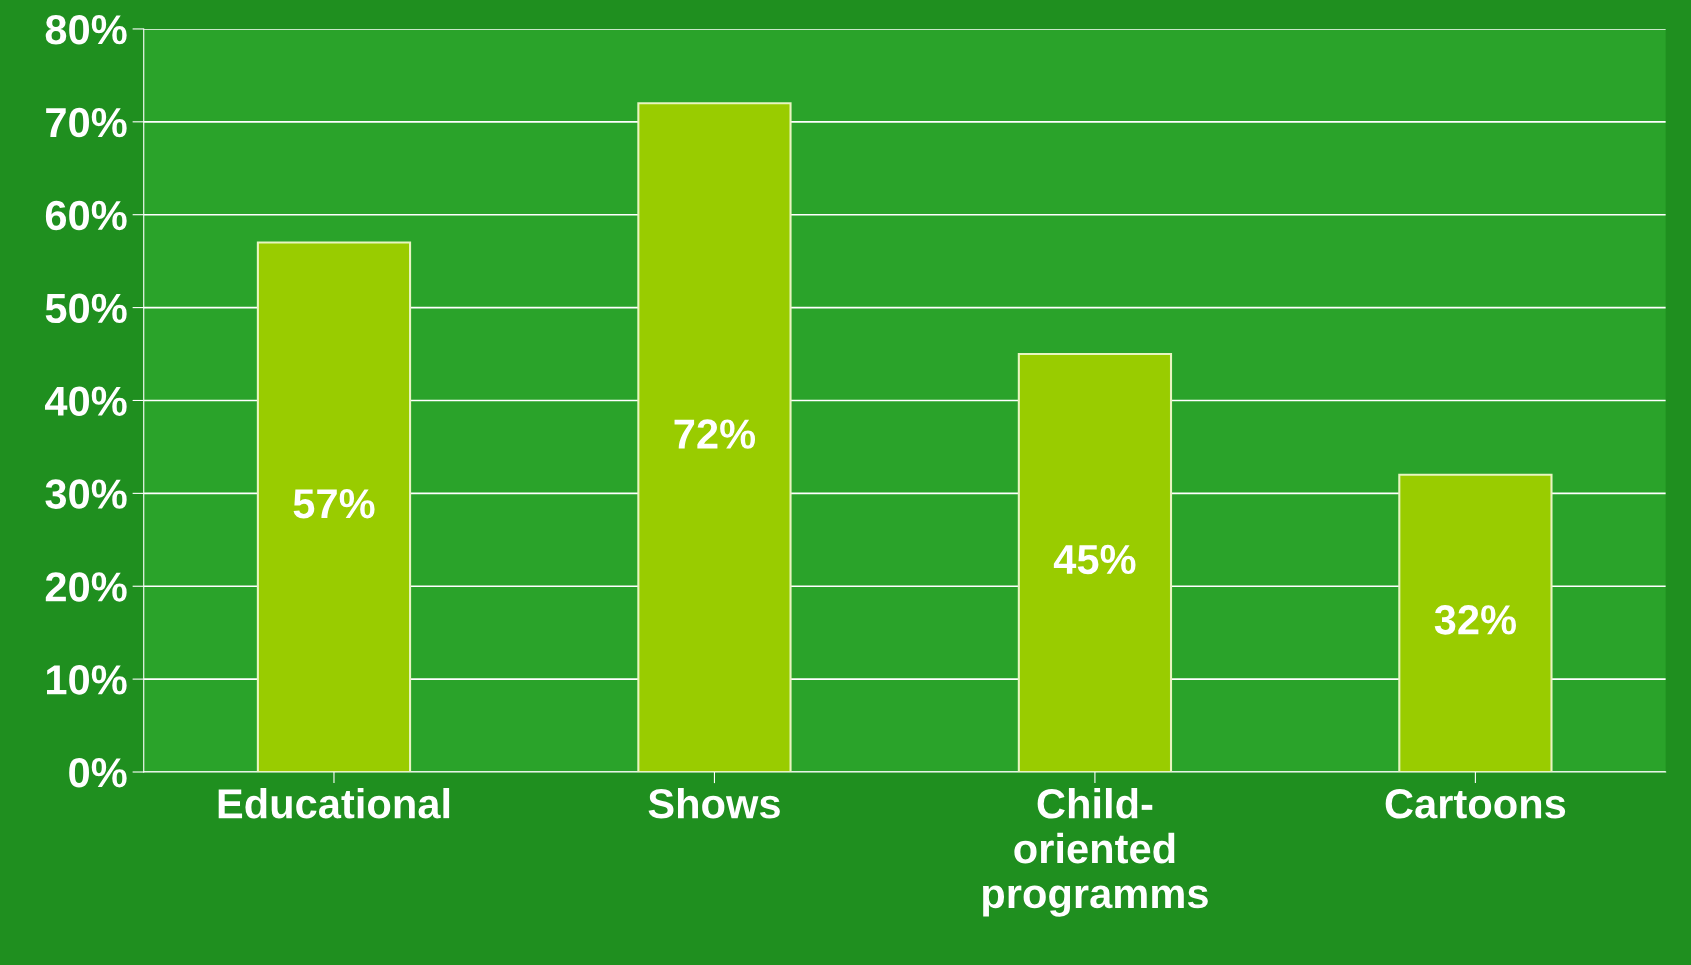 This screenshot has width=1691, height=965. What do you see at coordinates (86, 308) in the screenshot?
I see `y-tick-label: 50%` at bounding box center [86, 308].